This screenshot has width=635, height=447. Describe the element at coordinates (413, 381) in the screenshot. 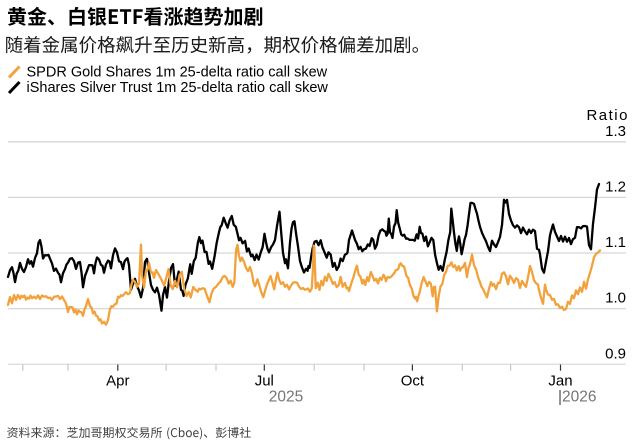

I see `svg-text: Oct` at that location.